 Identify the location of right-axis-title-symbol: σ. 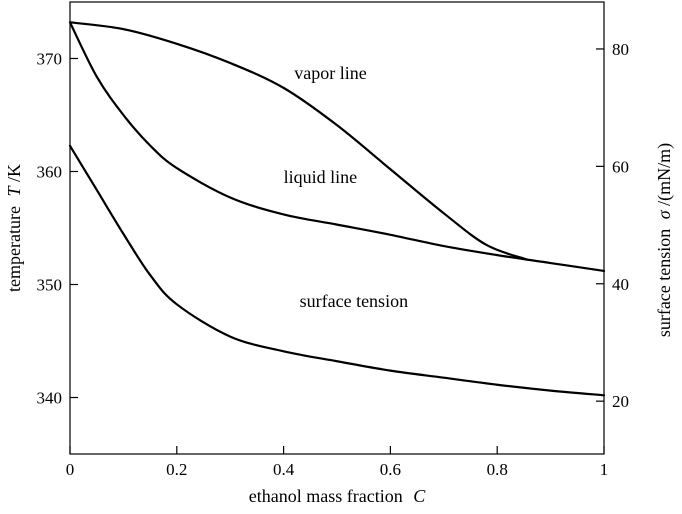
(664, 214).